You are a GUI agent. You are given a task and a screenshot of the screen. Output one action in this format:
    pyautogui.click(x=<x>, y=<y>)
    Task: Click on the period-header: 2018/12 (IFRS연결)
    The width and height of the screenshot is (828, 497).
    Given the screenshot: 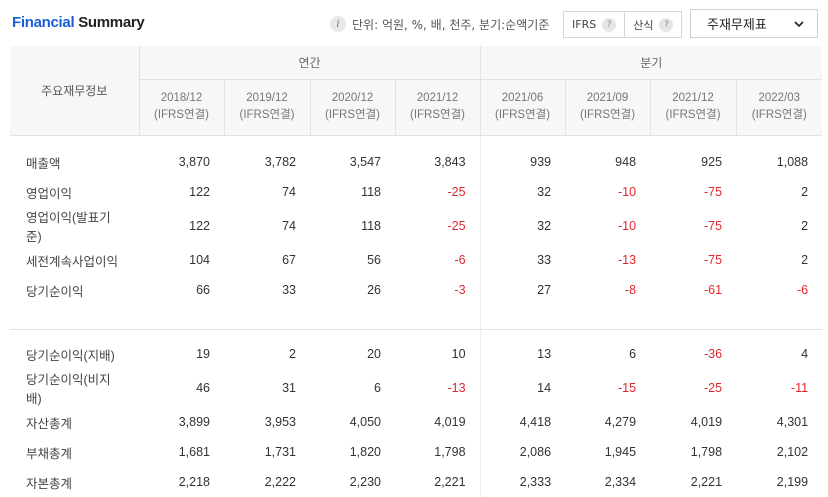 What is the action you would take?
    pyautogui.click(x=181, y=107)
    